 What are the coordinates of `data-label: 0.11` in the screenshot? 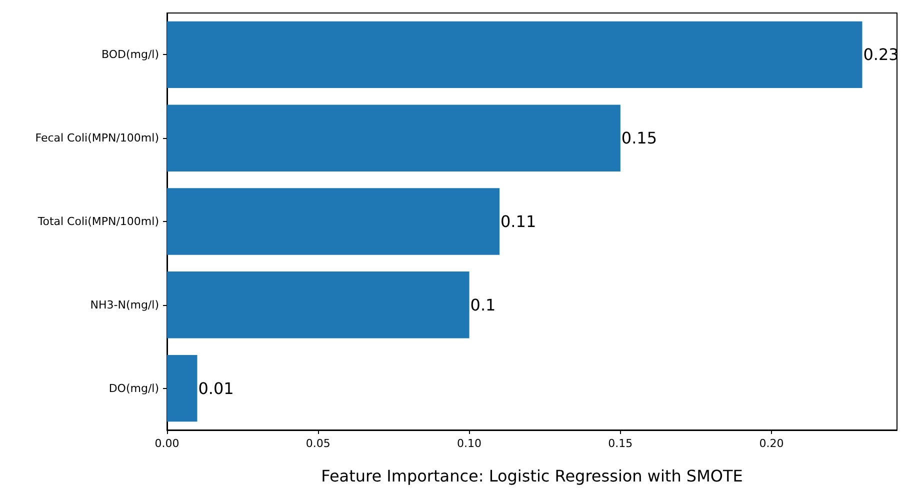 It's located at (518, 221).